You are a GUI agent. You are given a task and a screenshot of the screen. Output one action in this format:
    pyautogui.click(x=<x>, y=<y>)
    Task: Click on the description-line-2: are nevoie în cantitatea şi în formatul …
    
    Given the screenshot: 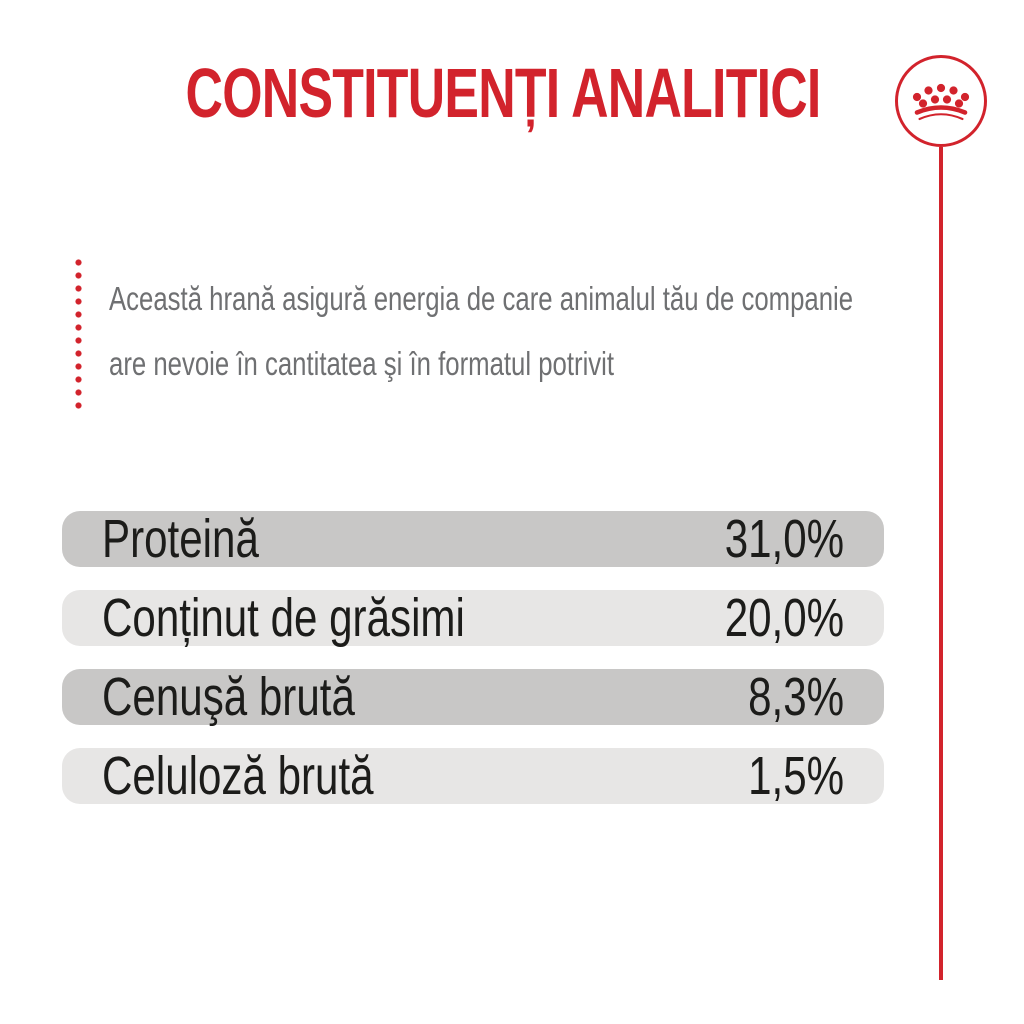 What is the action you would take?
    pyautogui.click(x=362, y=363)
    